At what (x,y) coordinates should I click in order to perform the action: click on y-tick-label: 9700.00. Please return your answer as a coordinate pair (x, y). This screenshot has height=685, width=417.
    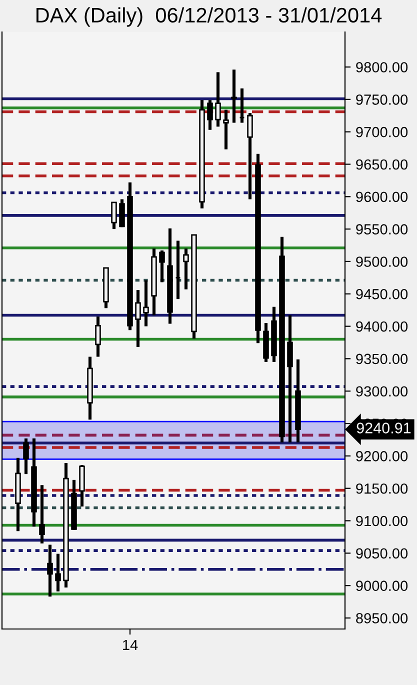
    Looking at the image, I should click on (382, 132).